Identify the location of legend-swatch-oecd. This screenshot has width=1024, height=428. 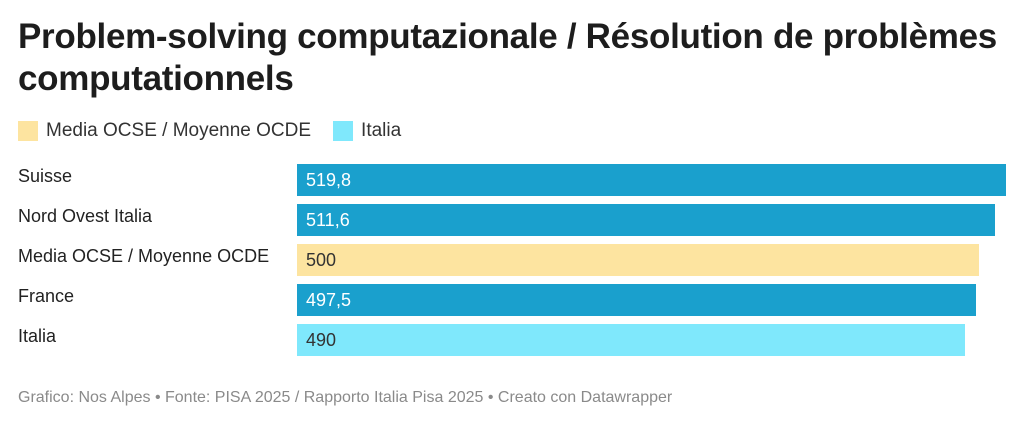
(28, 131).